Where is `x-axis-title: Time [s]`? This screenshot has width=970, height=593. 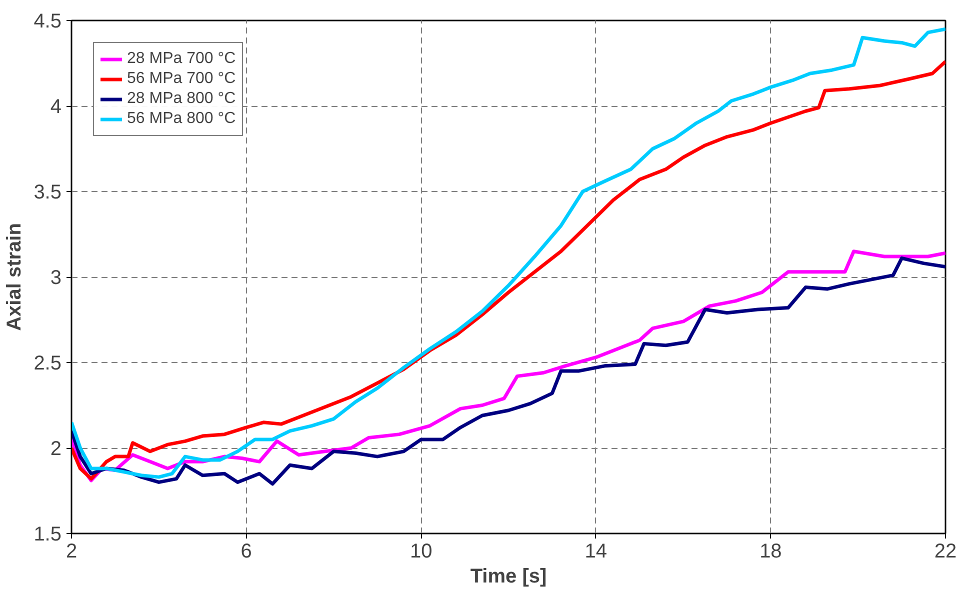 x-axis-title: Time [s] is located at coordinates (508, 577).